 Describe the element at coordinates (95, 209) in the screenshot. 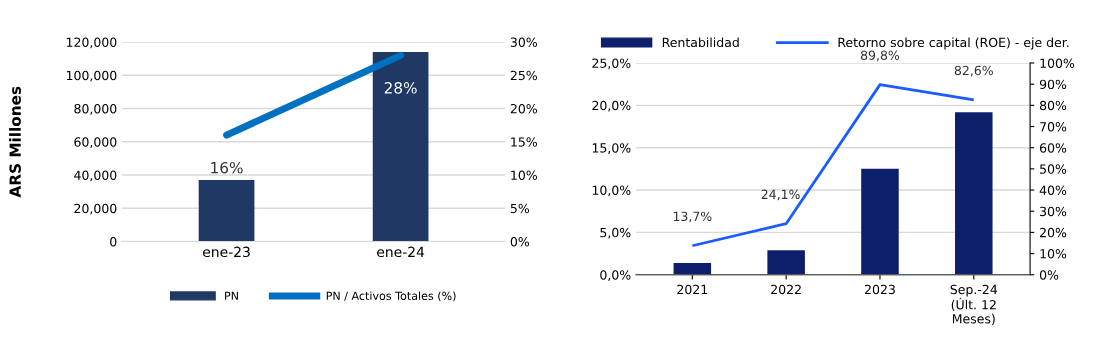

I see `y-tick-label: 20,000` at that location.